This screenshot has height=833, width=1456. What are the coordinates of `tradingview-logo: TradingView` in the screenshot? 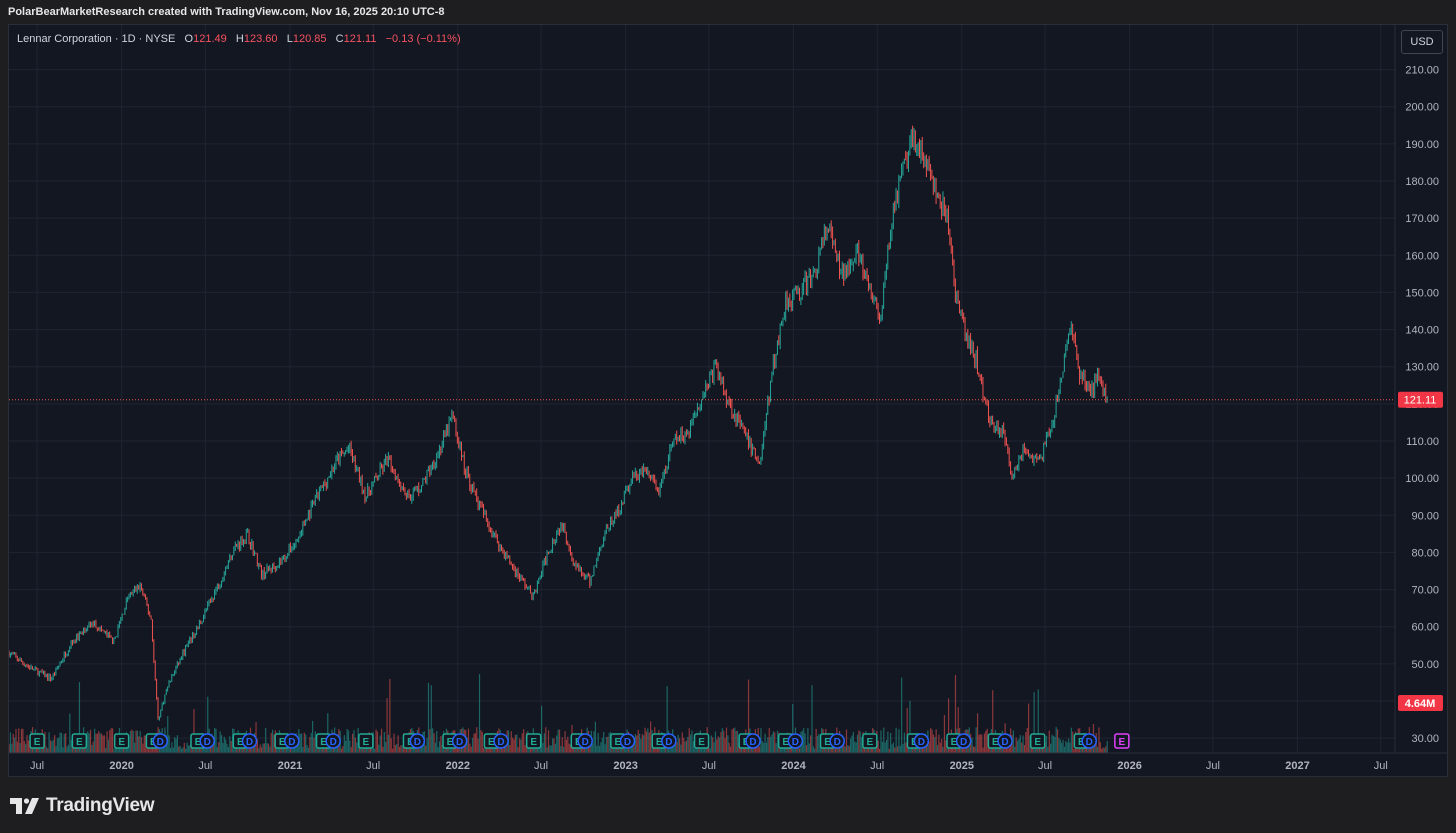 It's located at (82, 806).